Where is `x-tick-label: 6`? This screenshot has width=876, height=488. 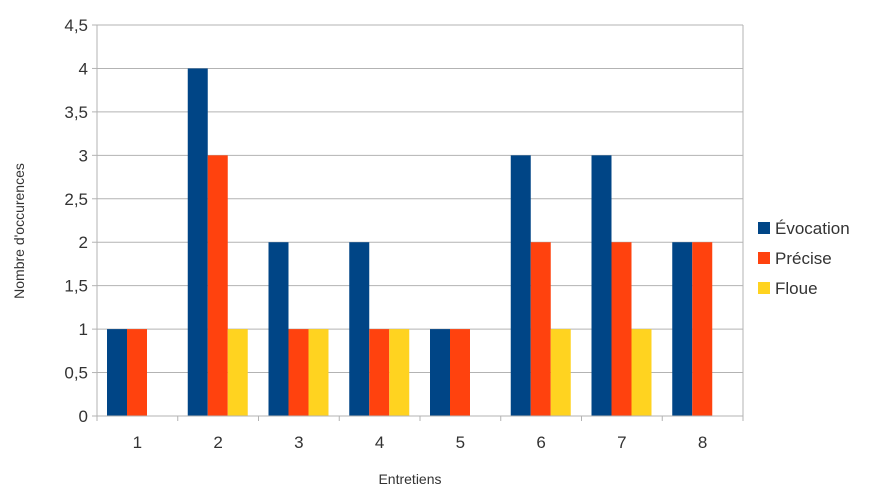
x-tick-label: 6 is located at coordinates (540, 442).